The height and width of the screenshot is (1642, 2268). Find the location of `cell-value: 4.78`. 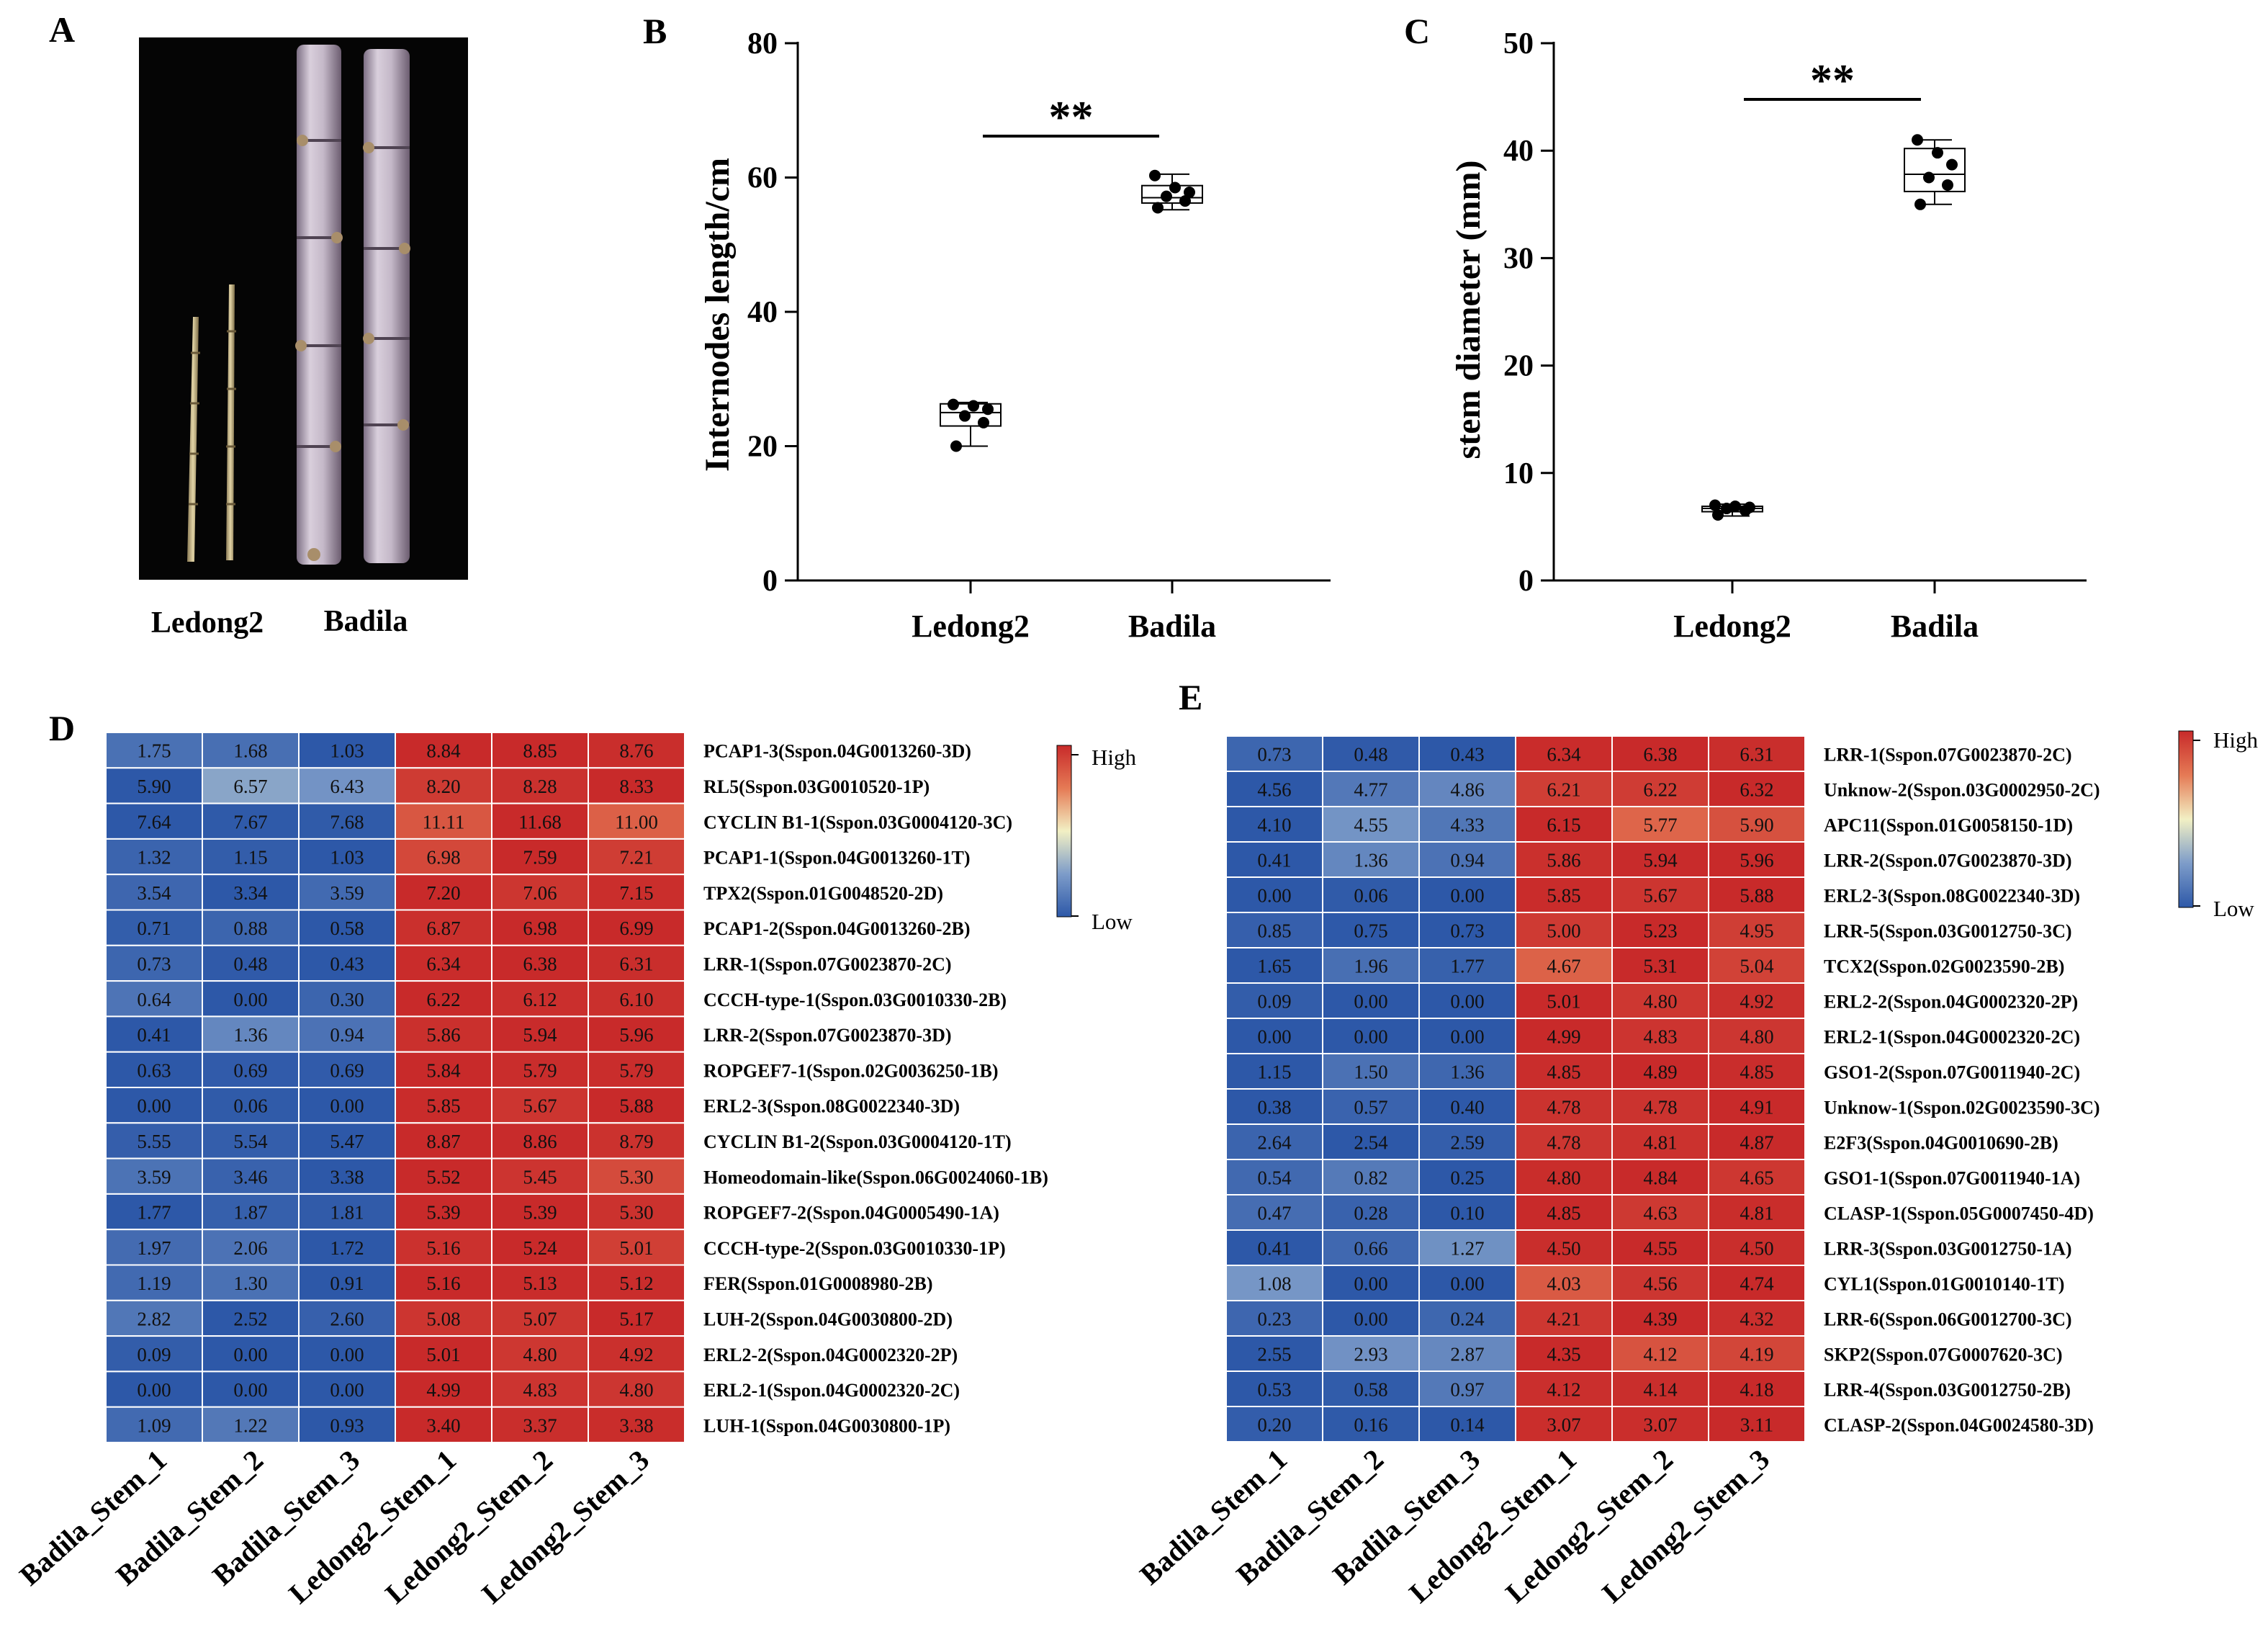

cell-value: 4.78 is located at coordinates (1563, 1107).